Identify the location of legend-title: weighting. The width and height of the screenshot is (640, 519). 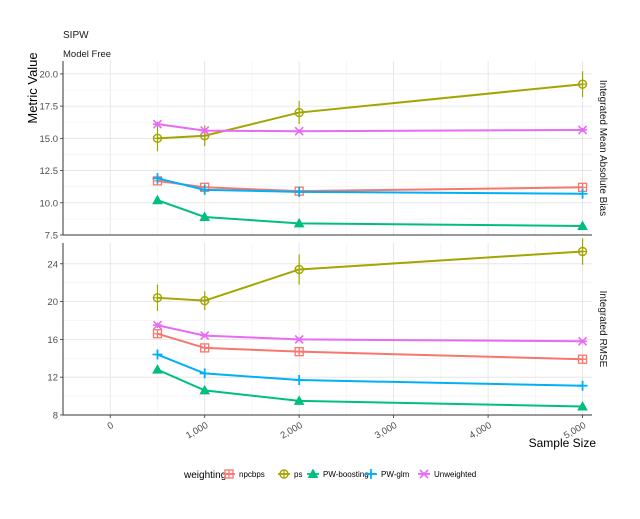
(204, 475).